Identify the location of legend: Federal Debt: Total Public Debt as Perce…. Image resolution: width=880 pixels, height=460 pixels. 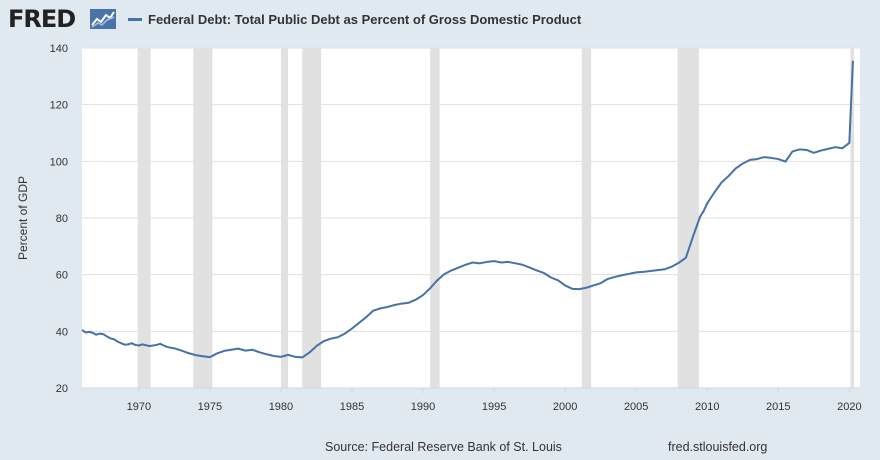
(354, 19).